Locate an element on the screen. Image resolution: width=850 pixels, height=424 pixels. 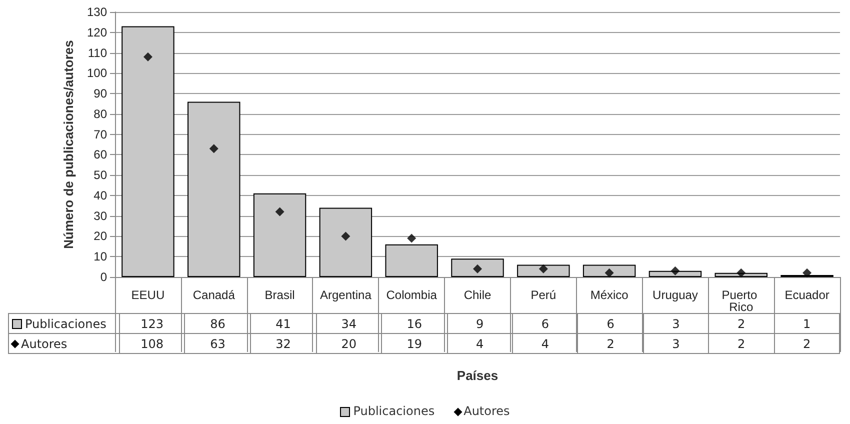
x-tick-label: Puerto Rico is located at coordinates (741, 301).